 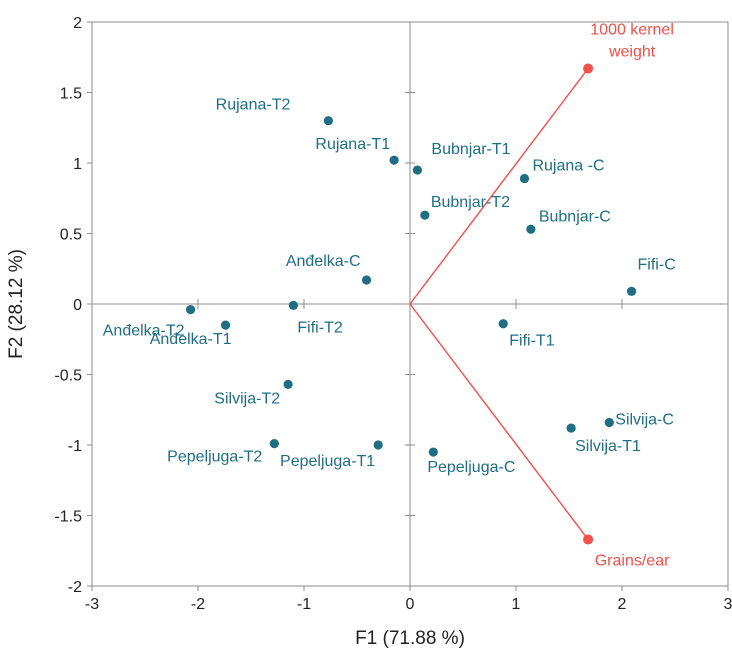 I want to click on observation-label: Pepeljuga-T1, so click(x=327, y=461).